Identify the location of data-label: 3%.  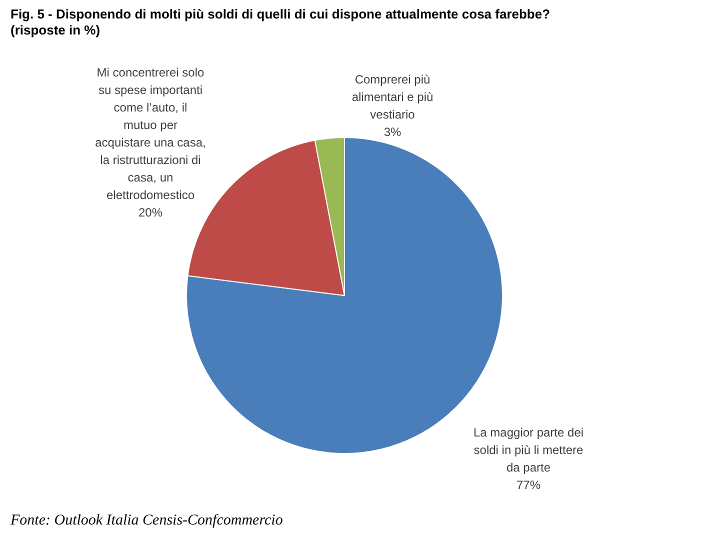
(393, 132).